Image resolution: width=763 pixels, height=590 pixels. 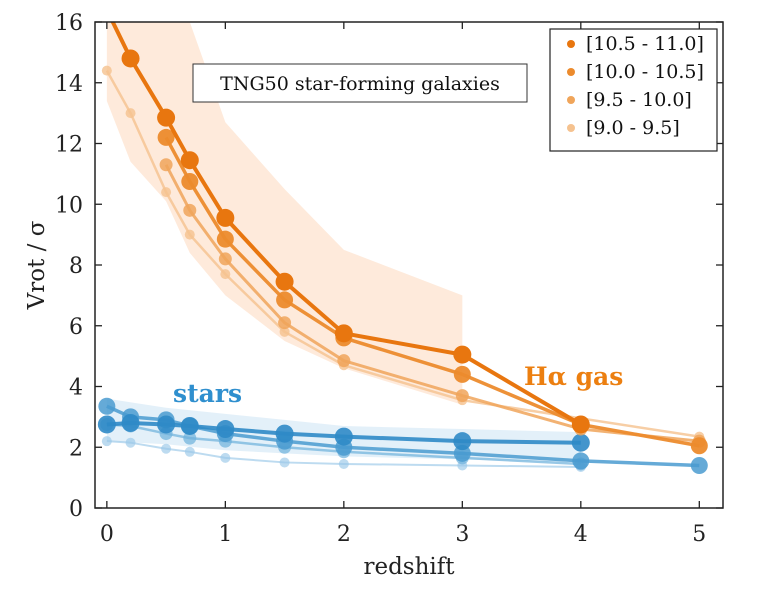 I want to click on x-axis-label: redshift, so click(x=409, y=567).